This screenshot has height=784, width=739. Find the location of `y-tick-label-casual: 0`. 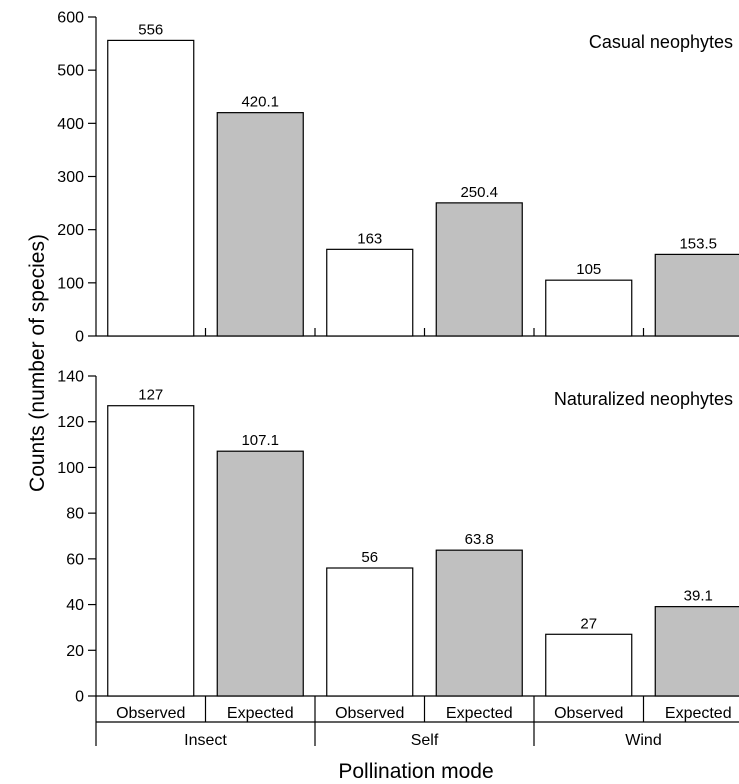

y-tick-label-casual: 0 is located at coordinates (79, 337).